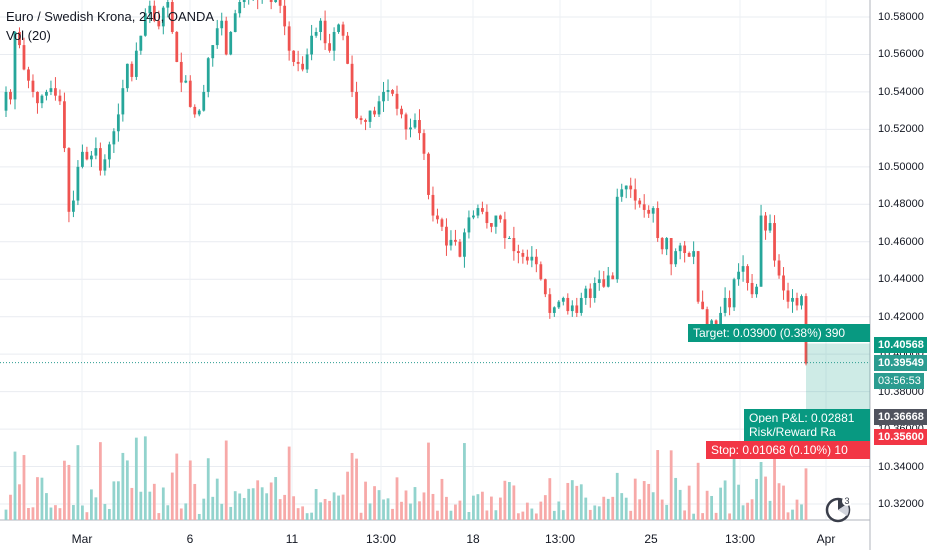 This screenshot has height=550, width=932. Describe the element at coordinates (788, 450) in the screenshot. I see `stop-label: Stop: 0.01068 (0.10%) 10` at that location.